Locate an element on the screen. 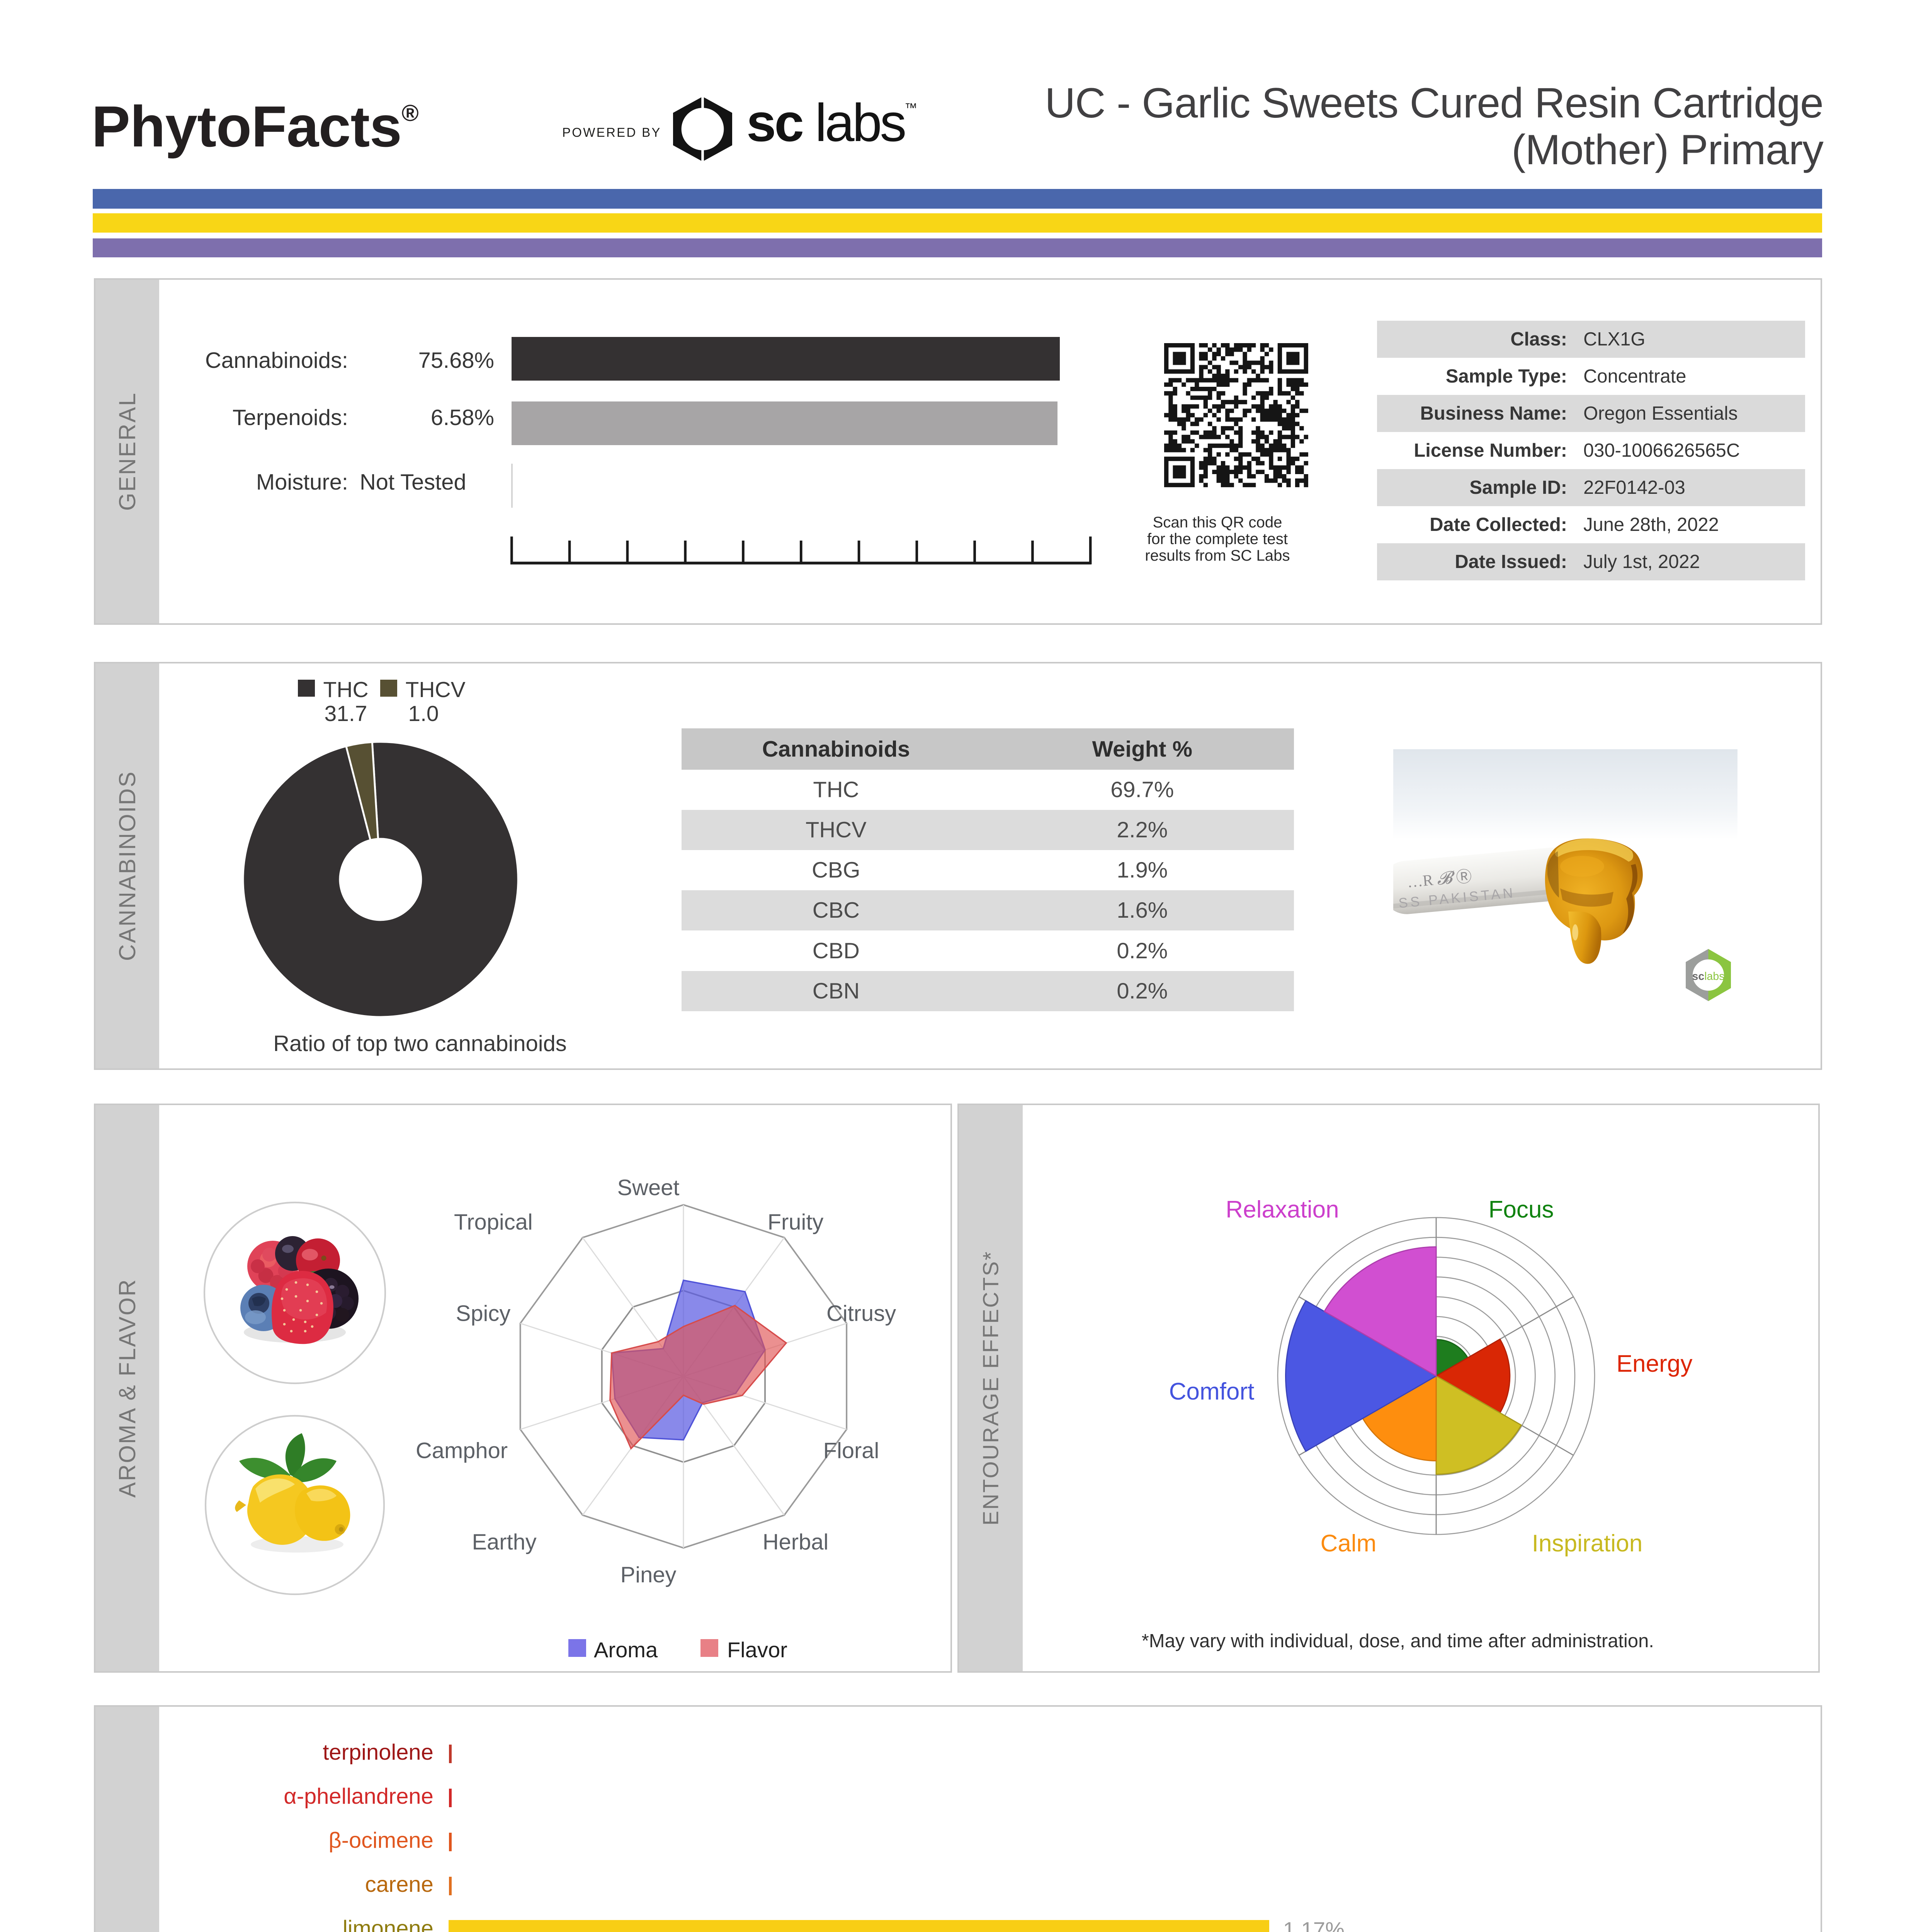  svg-text: Tropical is located at coordinates (493, 1222).